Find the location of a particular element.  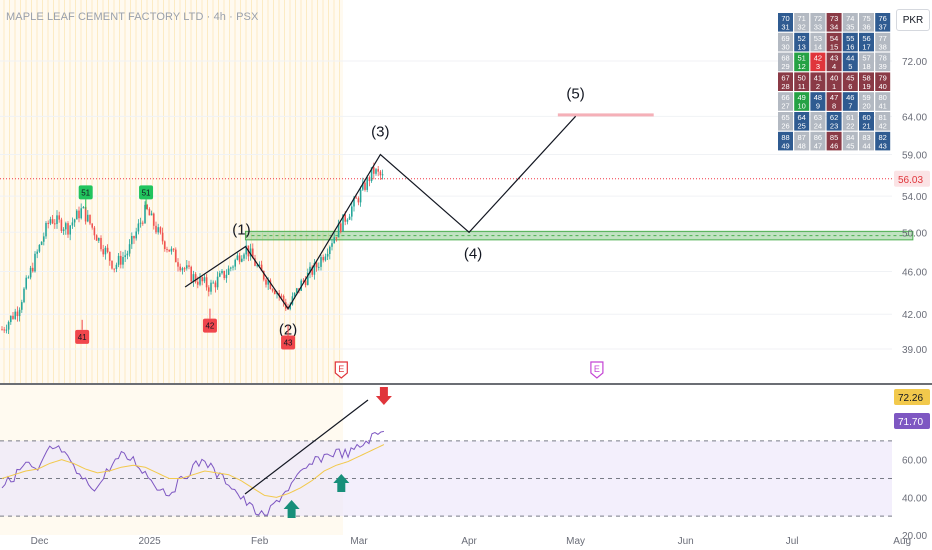

grid-cell-bottom: 30 is located at coordinates (785, 46).